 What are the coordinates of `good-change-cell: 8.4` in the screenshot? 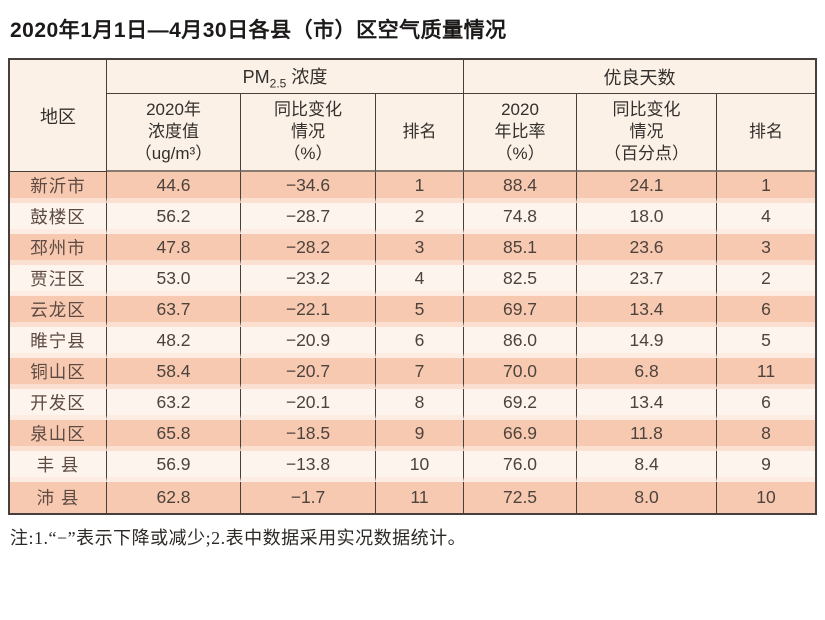 It's located at (647, 466).